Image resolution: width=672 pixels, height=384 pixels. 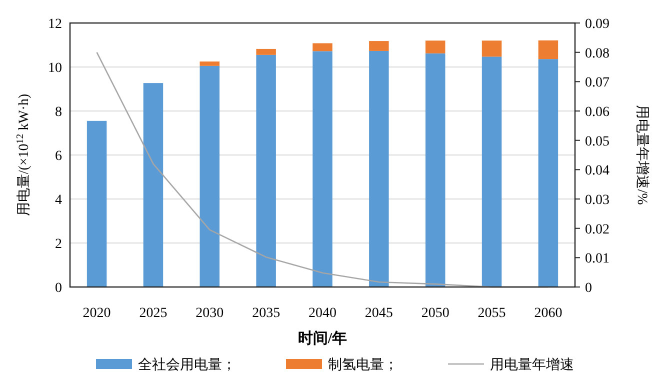 What do you see at coordinates (363, 365) in the screenshot?
I see `legend-label: 制氢电量；` at bounding box center [363, 365].